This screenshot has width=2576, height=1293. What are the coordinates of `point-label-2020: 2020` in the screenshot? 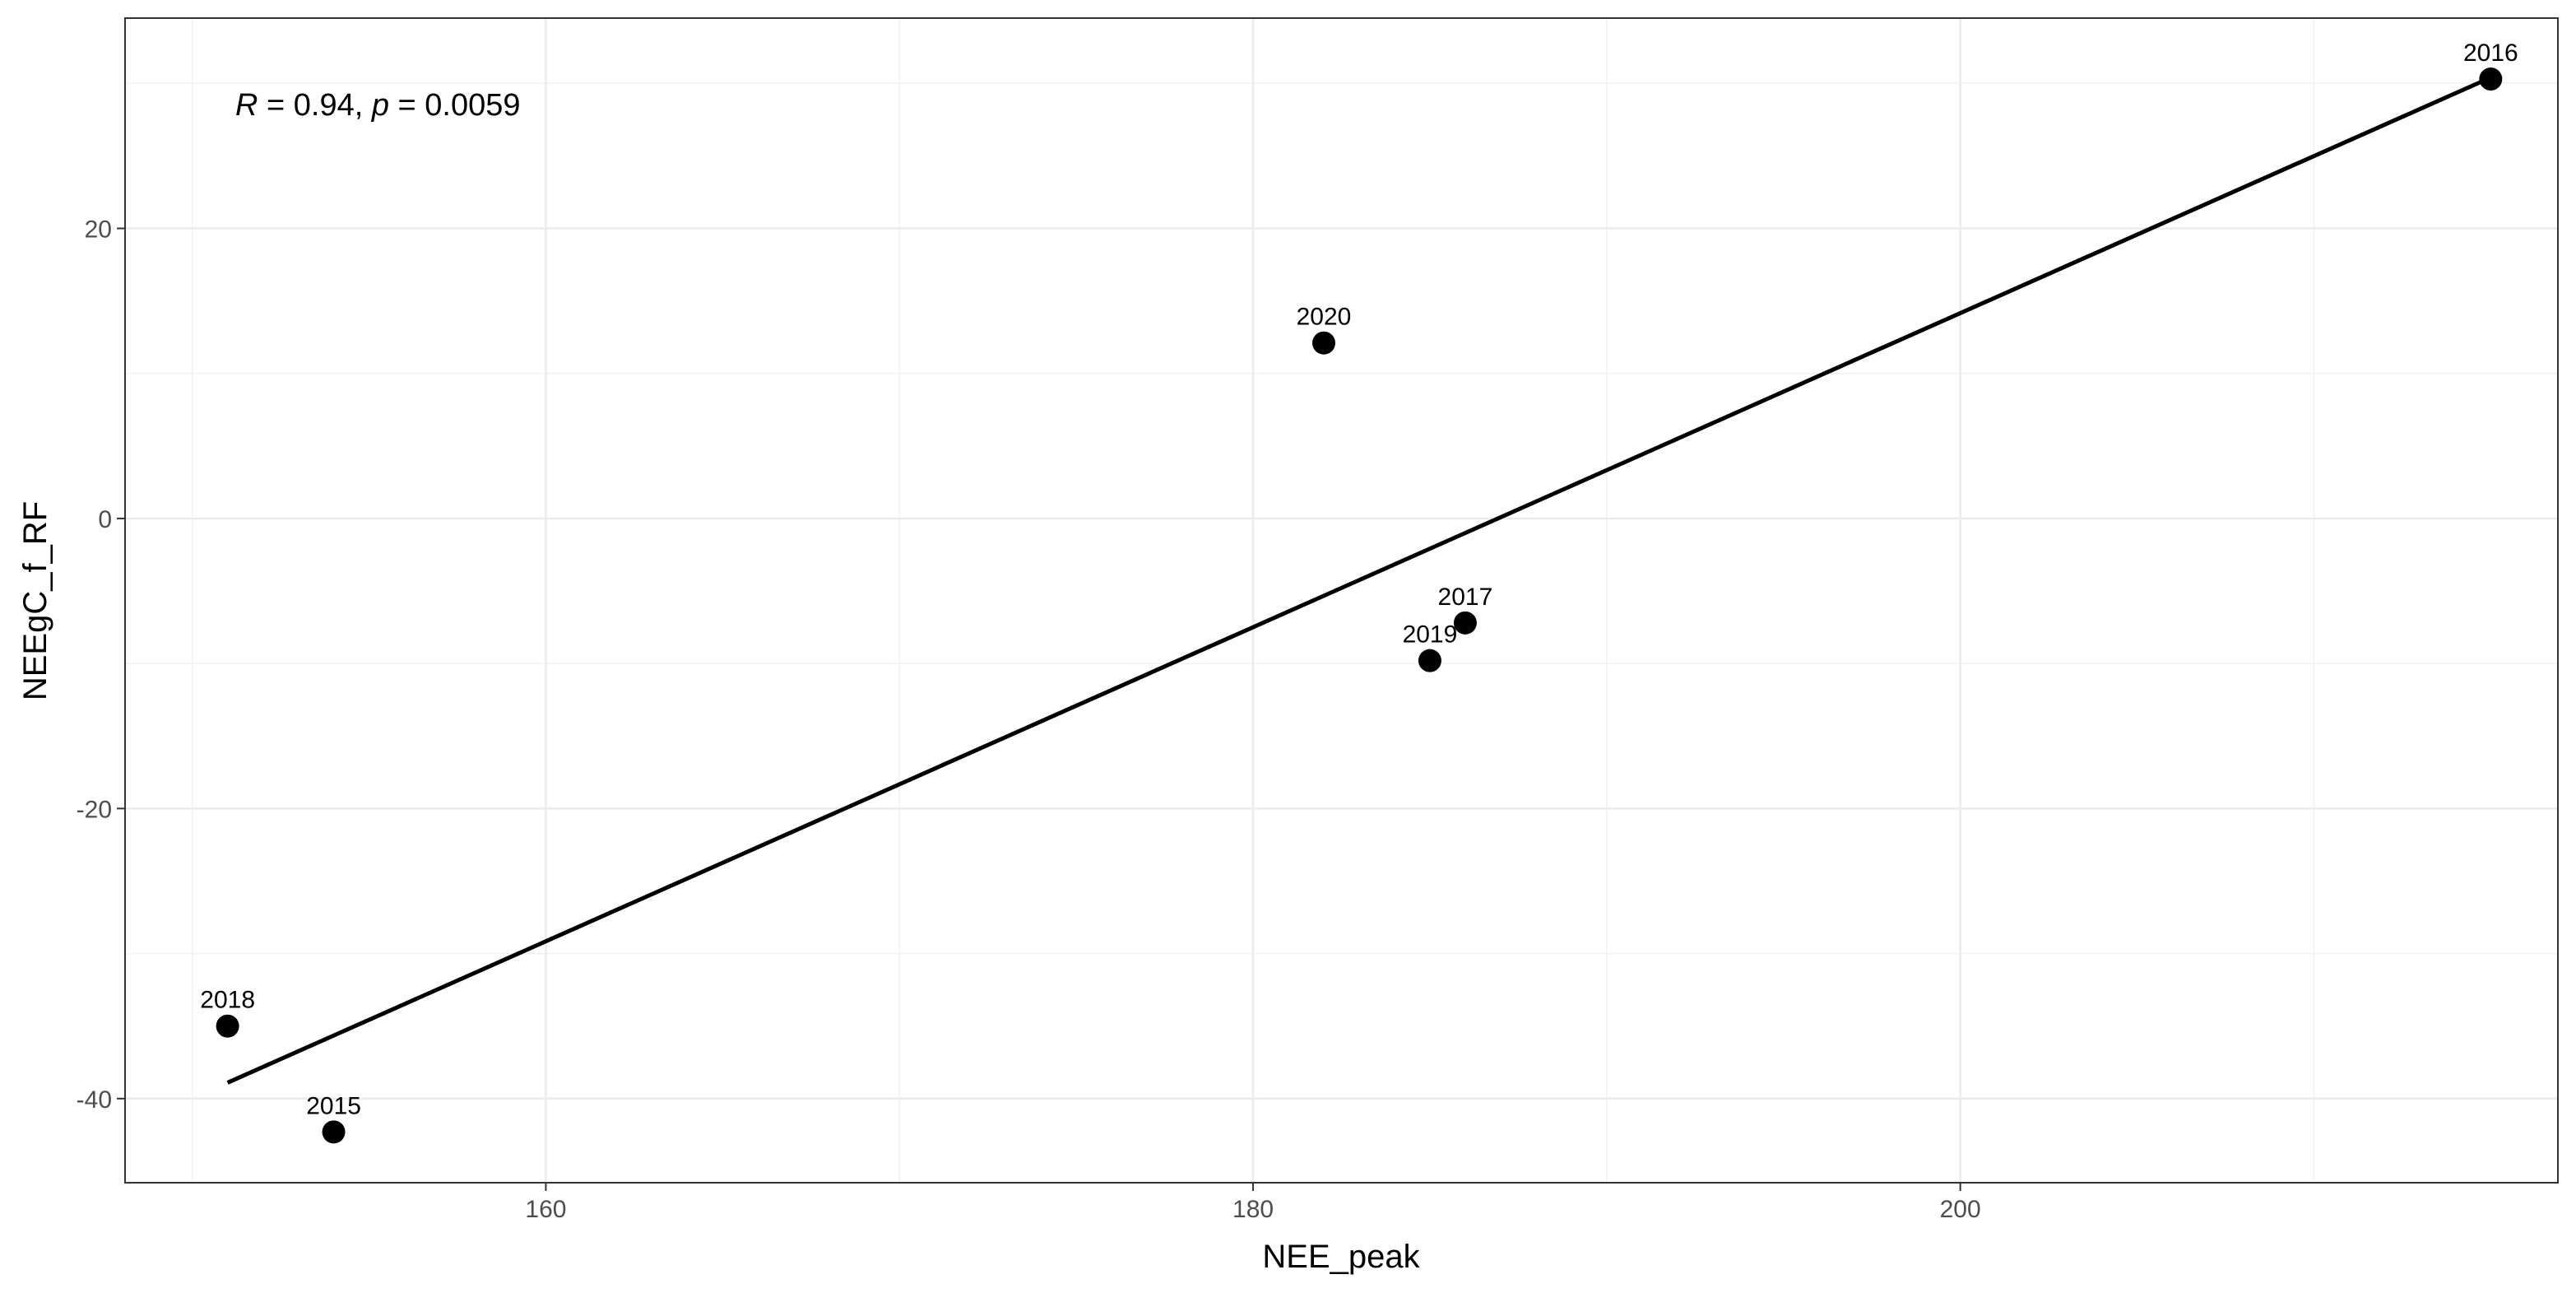 It's located at (1324, 317).